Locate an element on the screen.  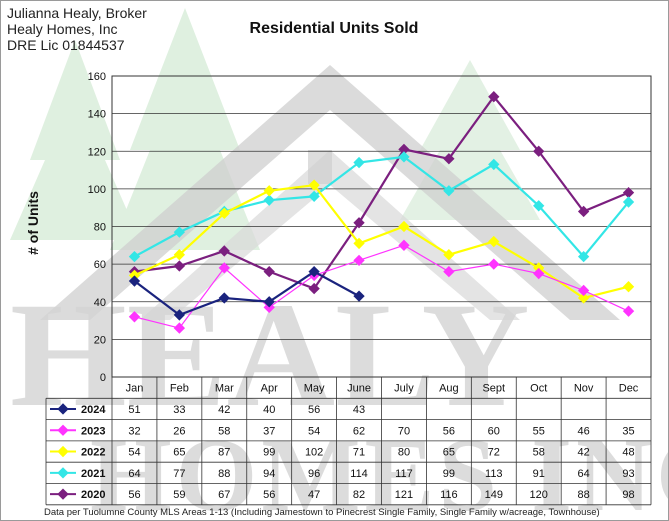
table-cell-2022-Sept: 72 is located at coordinates (494, 453).